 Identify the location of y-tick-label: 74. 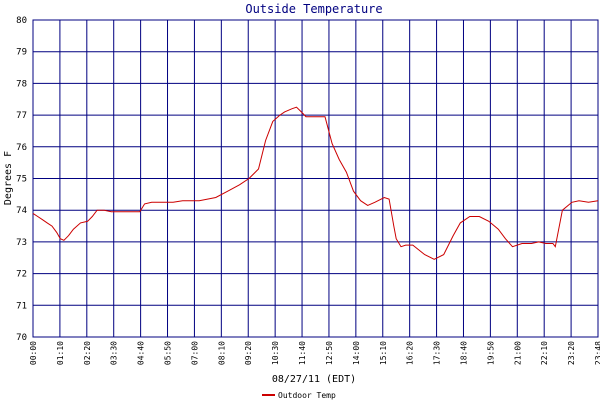
(21, 211).